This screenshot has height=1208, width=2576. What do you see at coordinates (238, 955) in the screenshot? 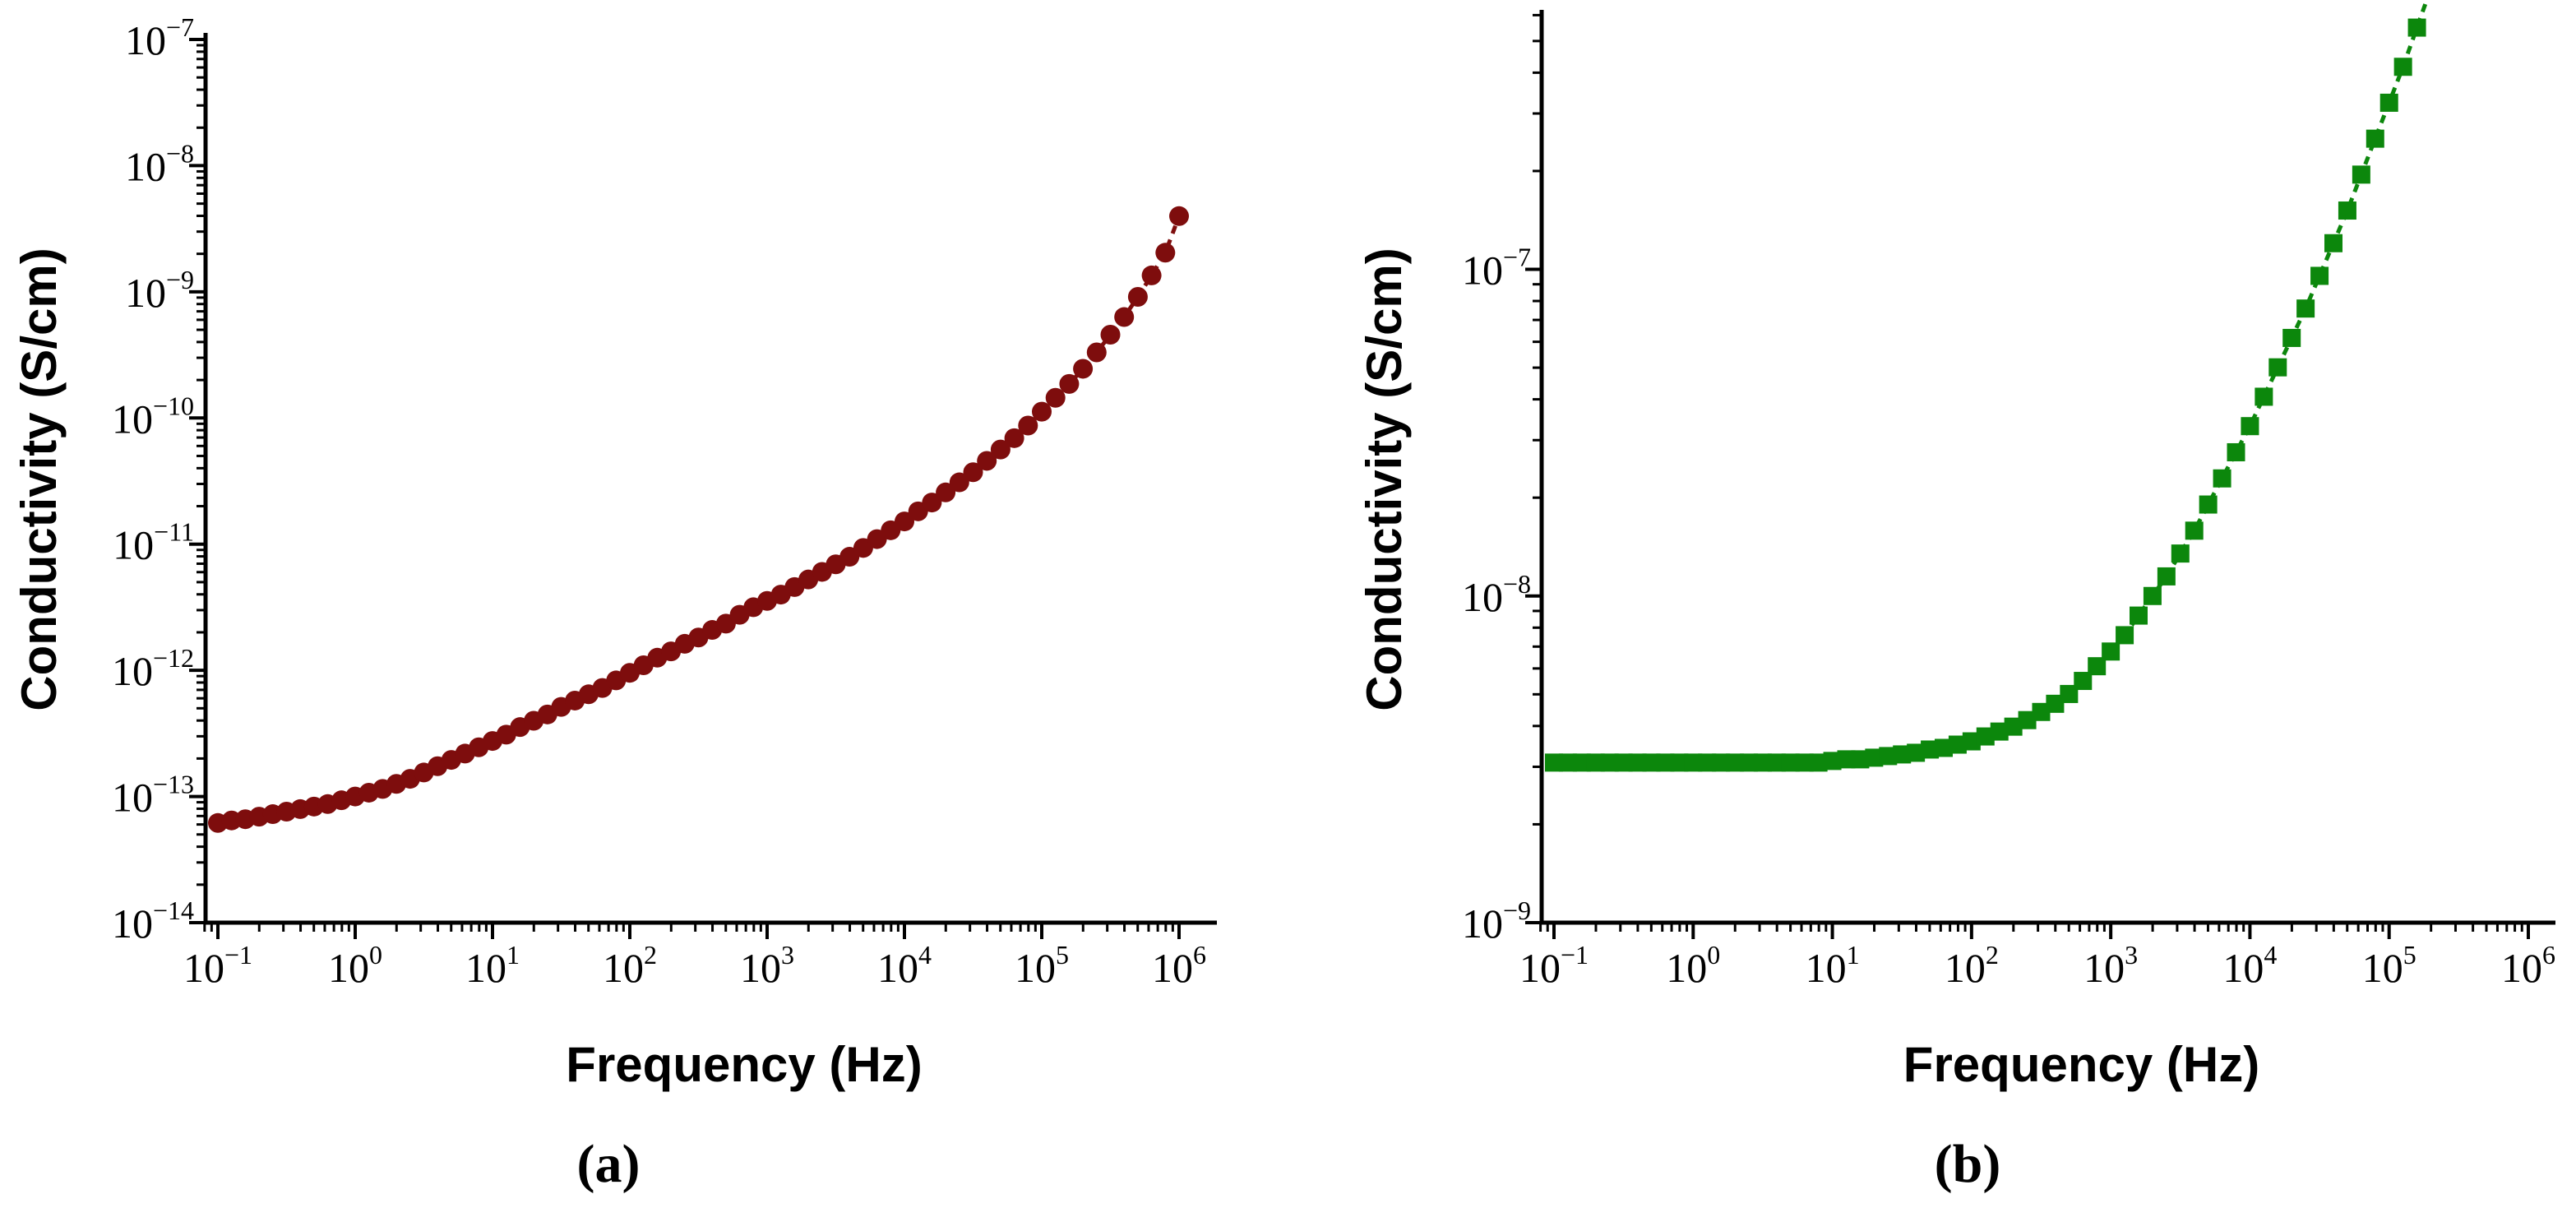
I see `x-tick-exponent: −1` at bounding box center [238, 955].